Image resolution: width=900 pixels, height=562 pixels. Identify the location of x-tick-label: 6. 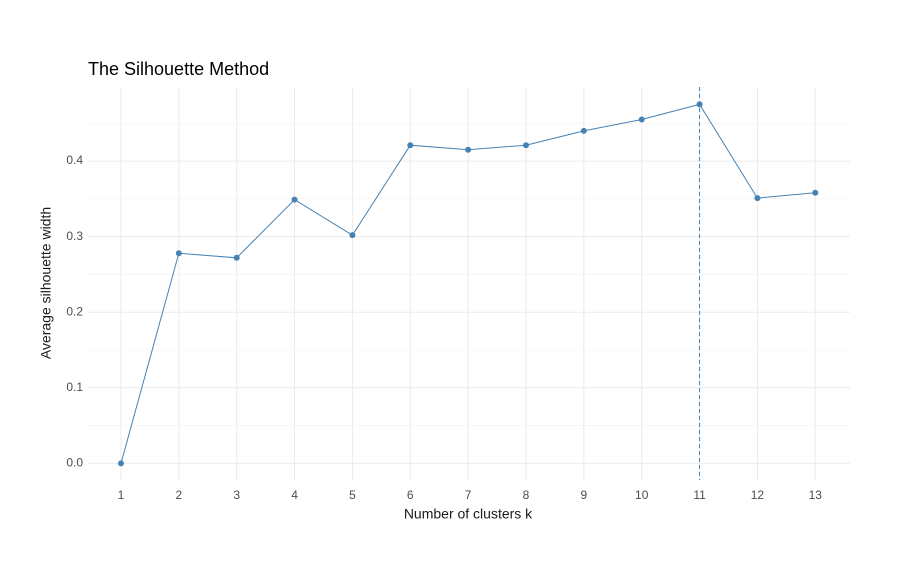
(410, 495).